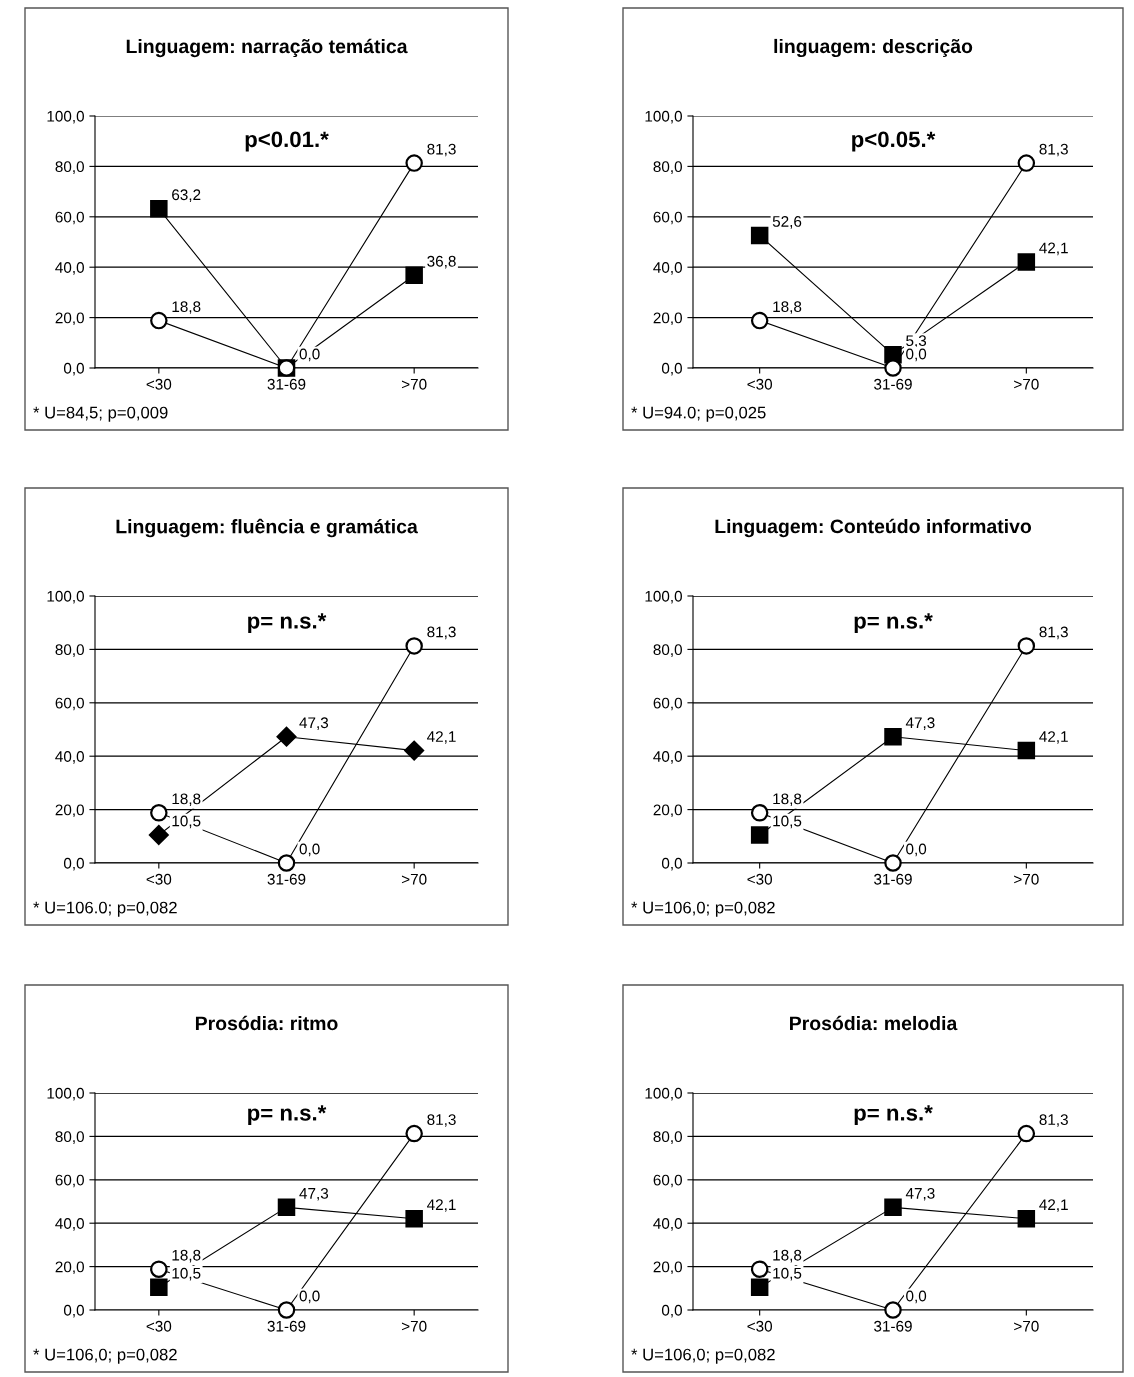 Image resolution: width=1134 pixels, height=1377 pixels. What do you see at coordinates (787, 222) in the screenshot?
I see `data-label: 52,6` at bounding box center [787, 222].